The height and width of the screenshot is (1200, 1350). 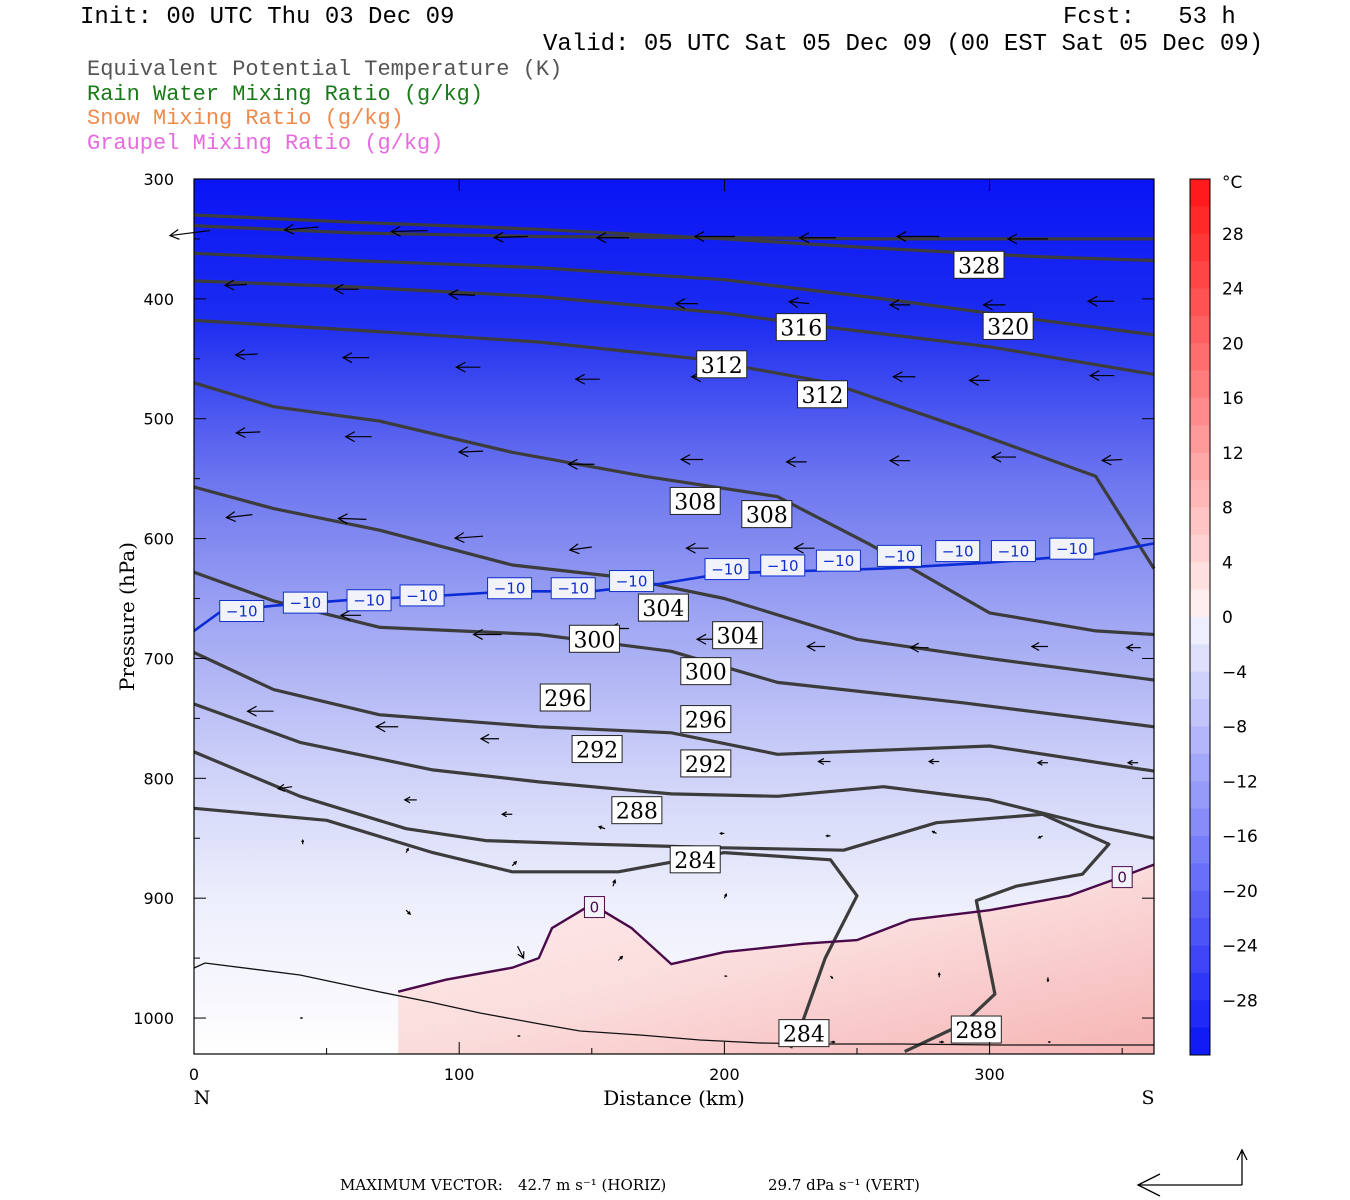 I want to click on theta-e-label: 292, so click(x=706, y=763).